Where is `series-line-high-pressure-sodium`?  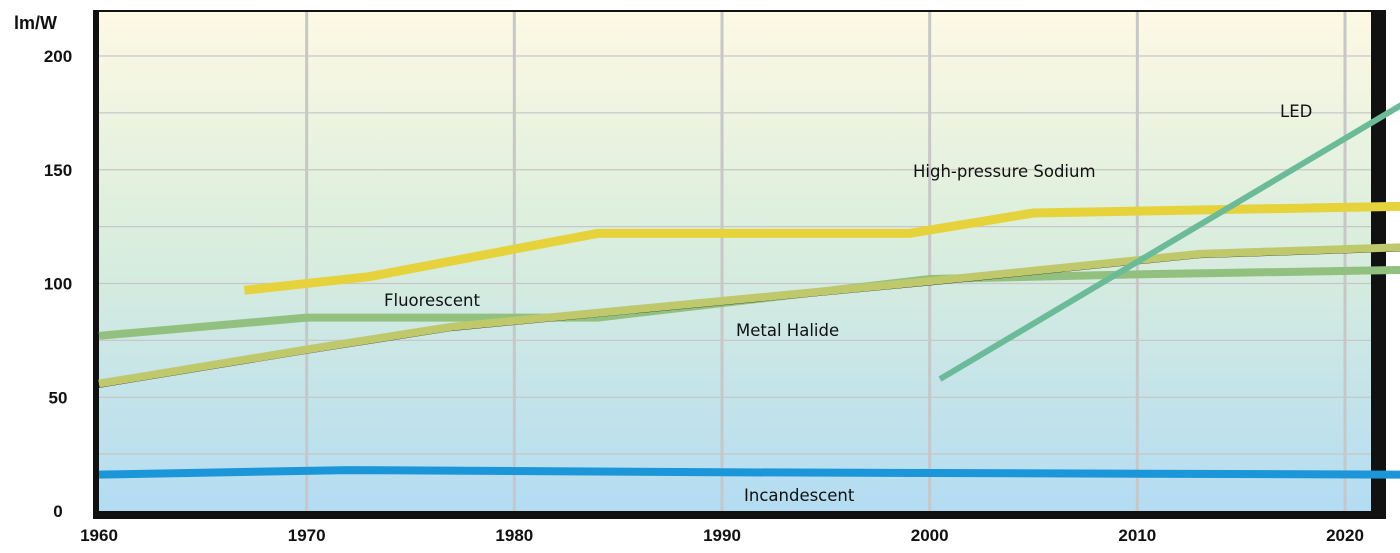 series-line-high-pressure-sodium is located at coordinates (821, 248).